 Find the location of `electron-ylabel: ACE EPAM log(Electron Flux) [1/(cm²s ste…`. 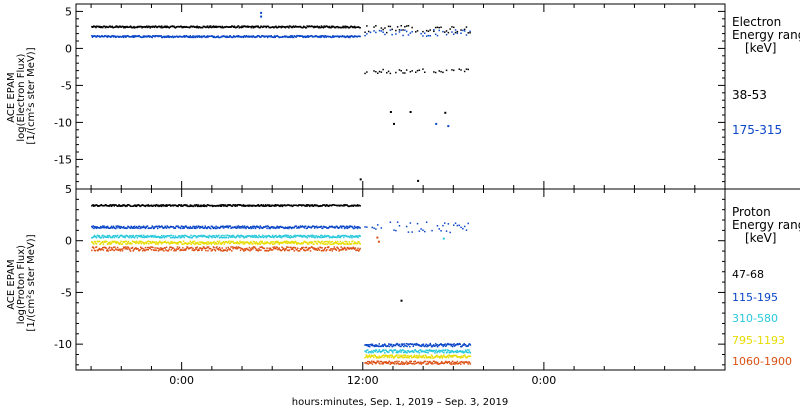

electron-ylabel: ACE EPAM log(Electron Flux) [1/(cm²s ste… is located at coordinates (21, 95).